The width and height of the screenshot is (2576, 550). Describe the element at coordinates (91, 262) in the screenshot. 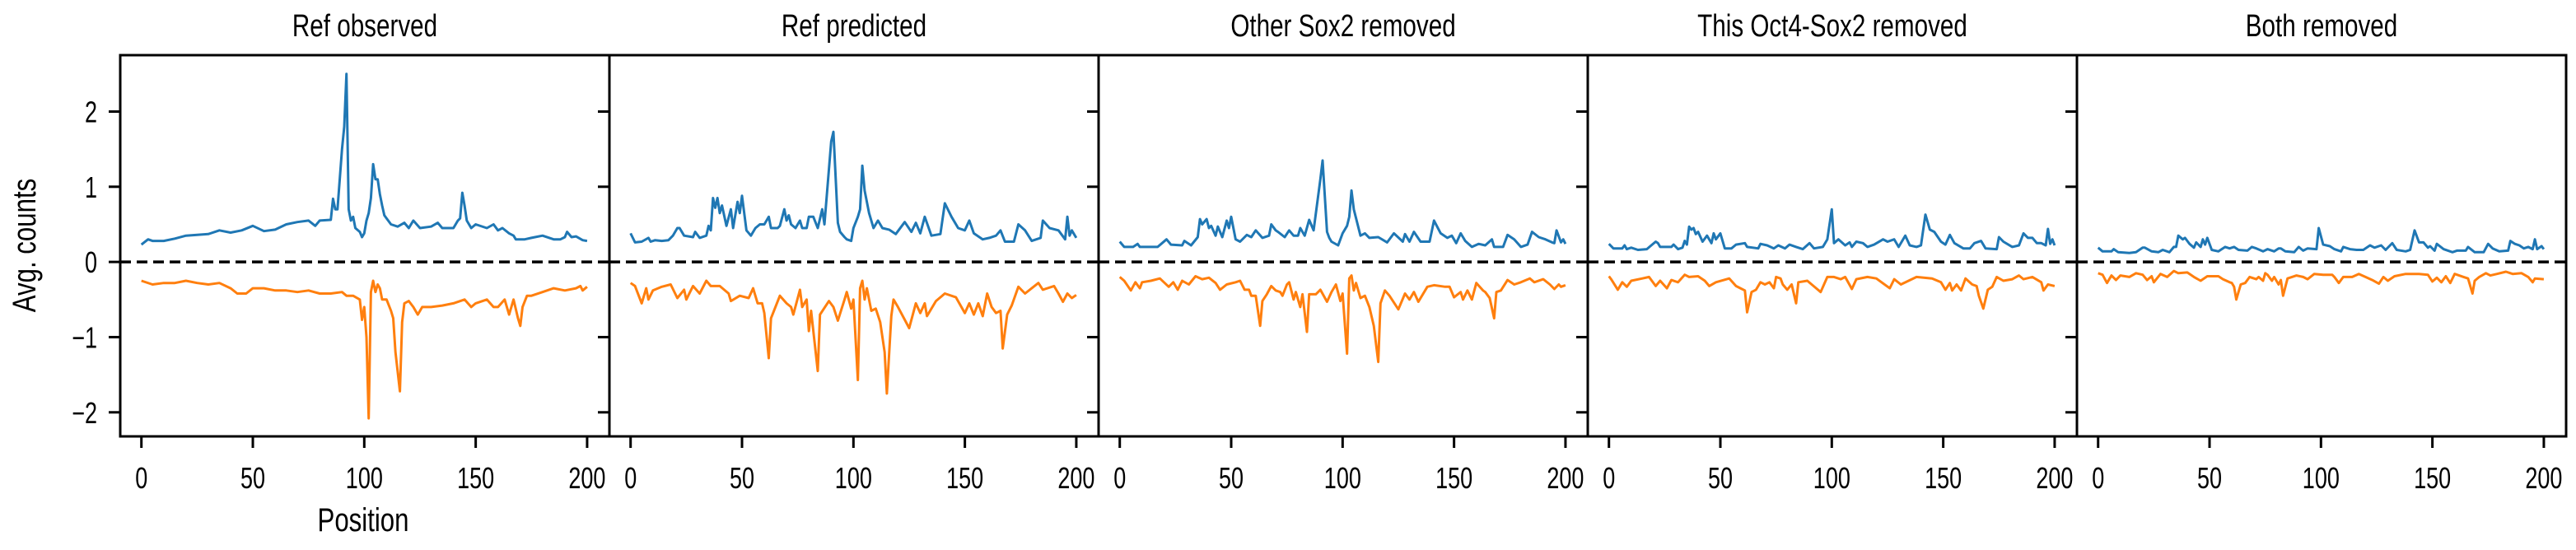

I see `y-tick-label: 0` at that location.